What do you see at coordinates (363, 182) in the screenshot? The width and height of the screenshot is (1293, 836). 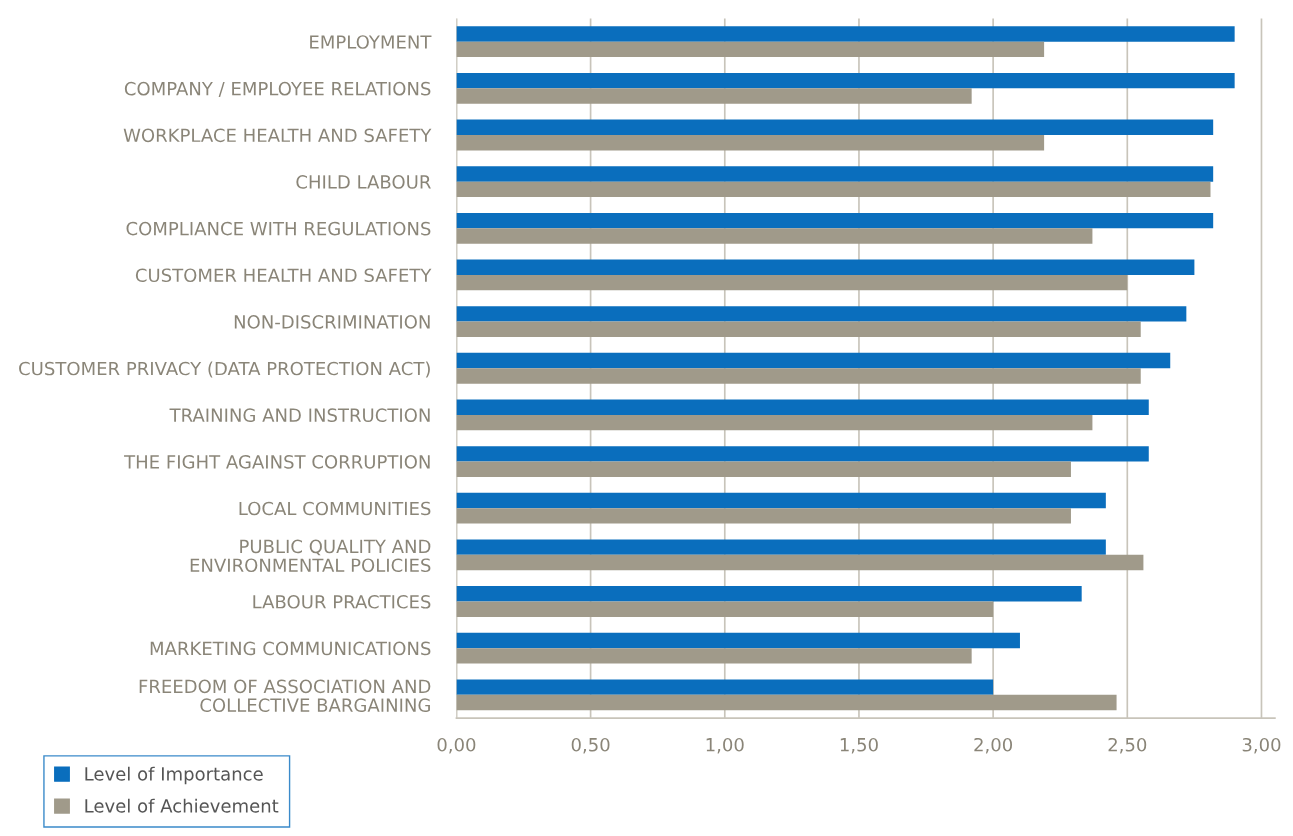 I see `y-tick-label: CHILD LABOUR` at bounding box center [363, 182].